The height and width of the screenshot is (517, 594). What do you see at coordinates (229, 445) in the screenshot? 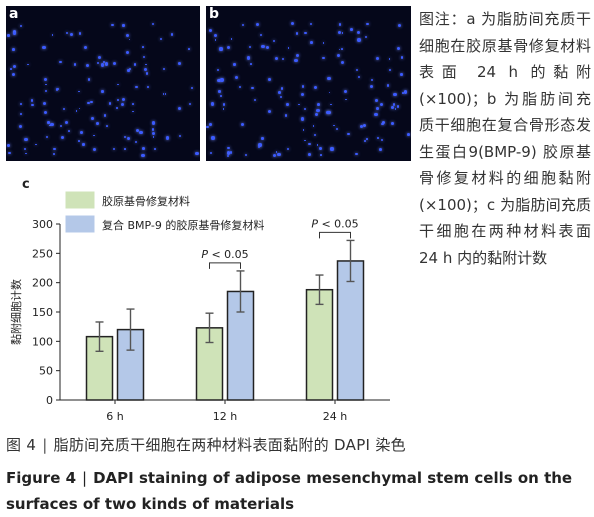
I see `caption-cn-text: 脂肪间充质干细胞在两种材料表面黏附的 DAPI 染色` at bounding box center [229, 445].